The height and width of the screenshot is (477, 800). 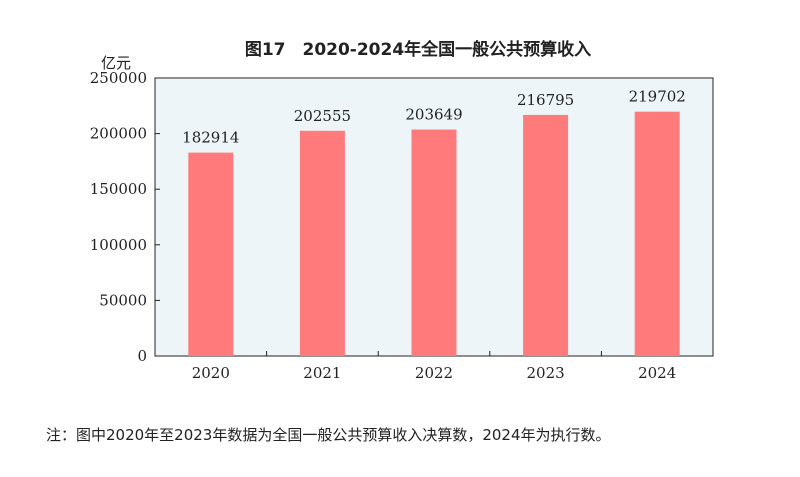 What do you see at coordinates (322, 116) in the screenshot?
I see `data-label-2021: 202555` at bounding box center [322, 116].